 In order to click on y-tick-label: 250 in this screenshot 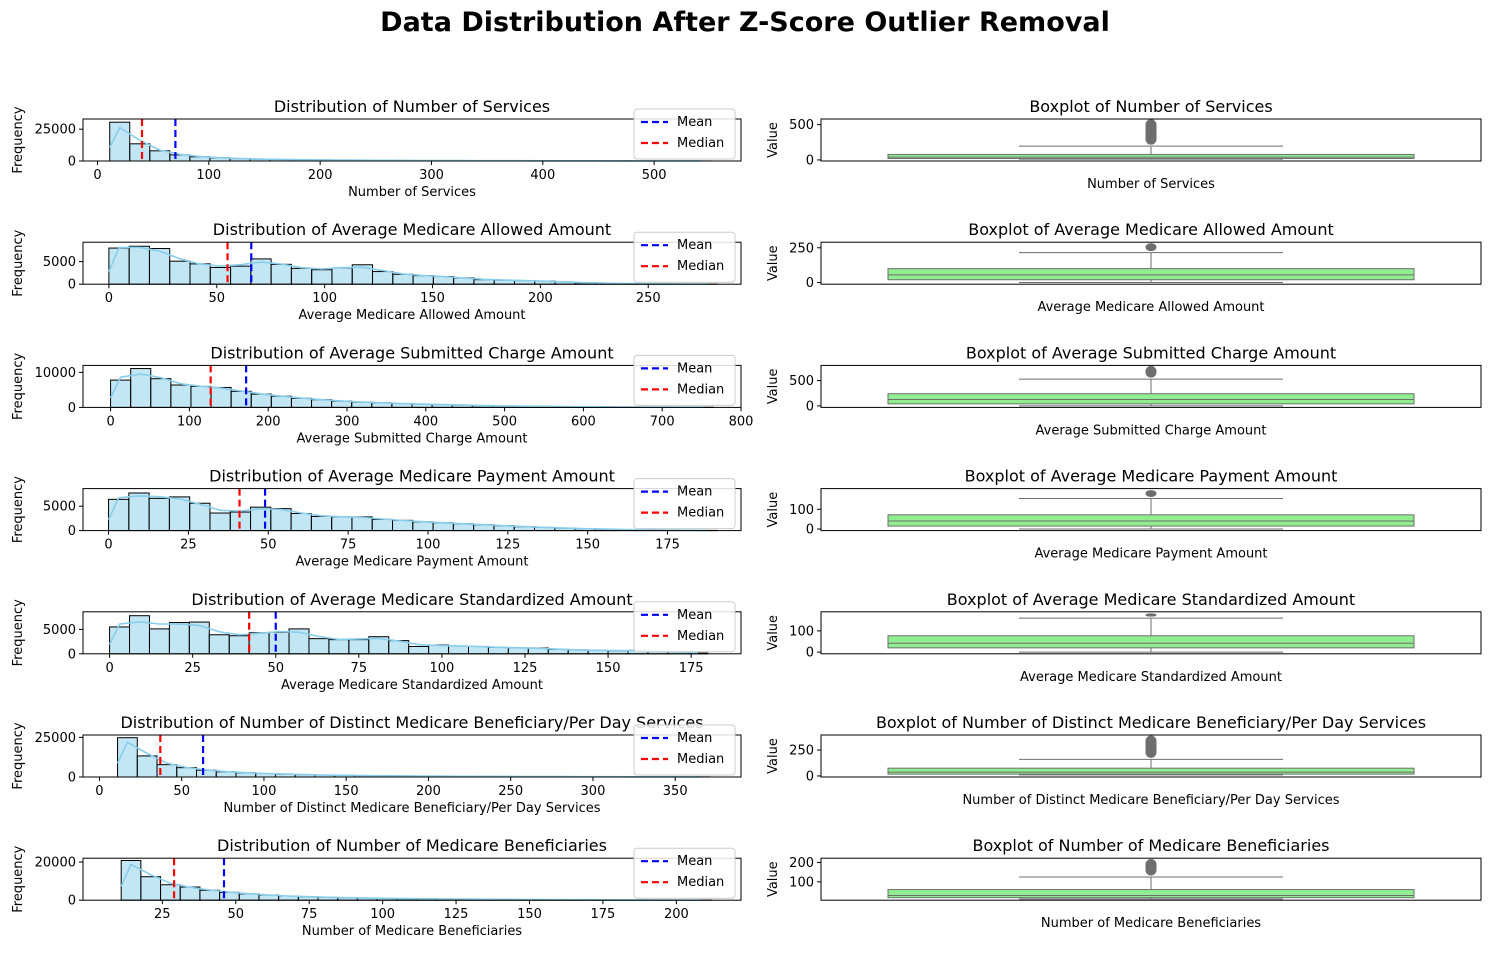, I will do `click(801, 751)`.